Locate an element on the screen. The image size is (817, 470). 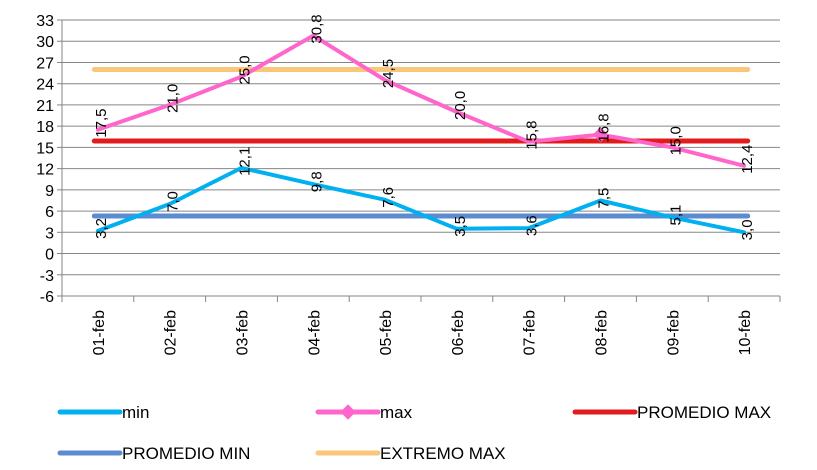
y-tick-label: 0 is located at coordinates (49, 255).